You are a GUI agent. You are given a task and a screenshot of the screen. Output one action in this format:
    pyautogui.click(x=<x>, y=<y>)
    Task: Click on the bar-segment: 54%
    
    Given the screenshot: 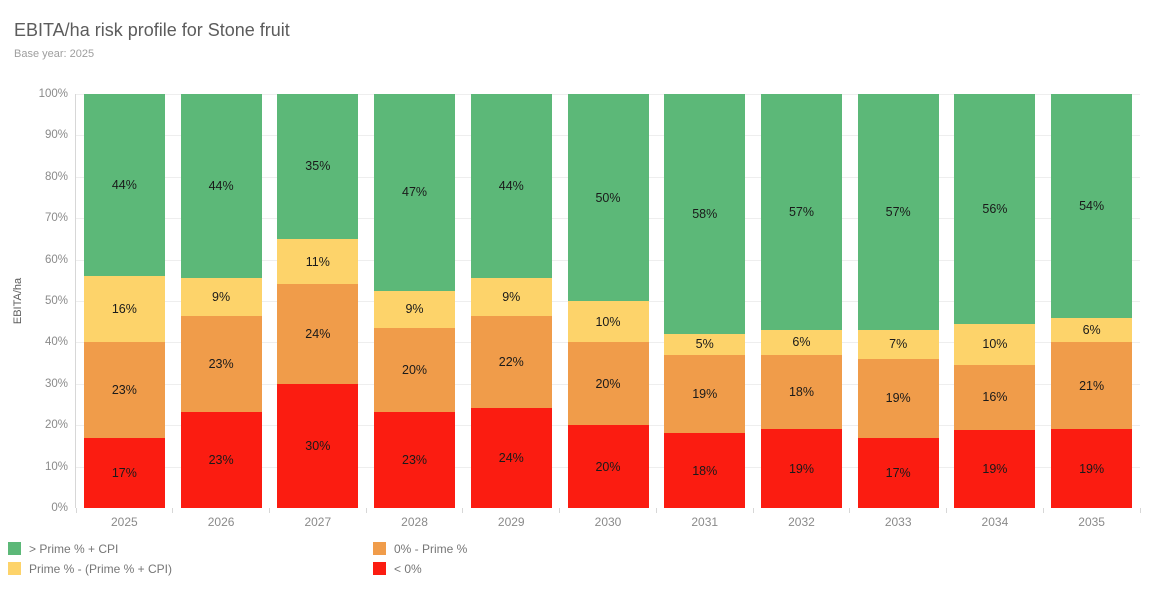 What is the action you would take?
    pyautogui.click(x=1092, y=206)
    